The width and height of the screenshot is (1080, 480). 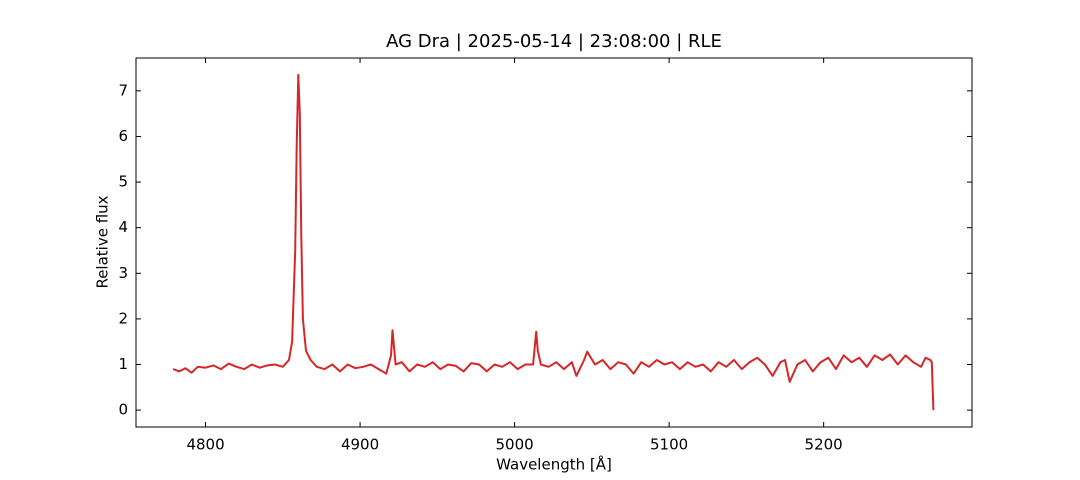 What do you see at coordinates (360, 445) in the screenshot?
I see `x-tick-label: 4900` at bounding box center [360, 445].